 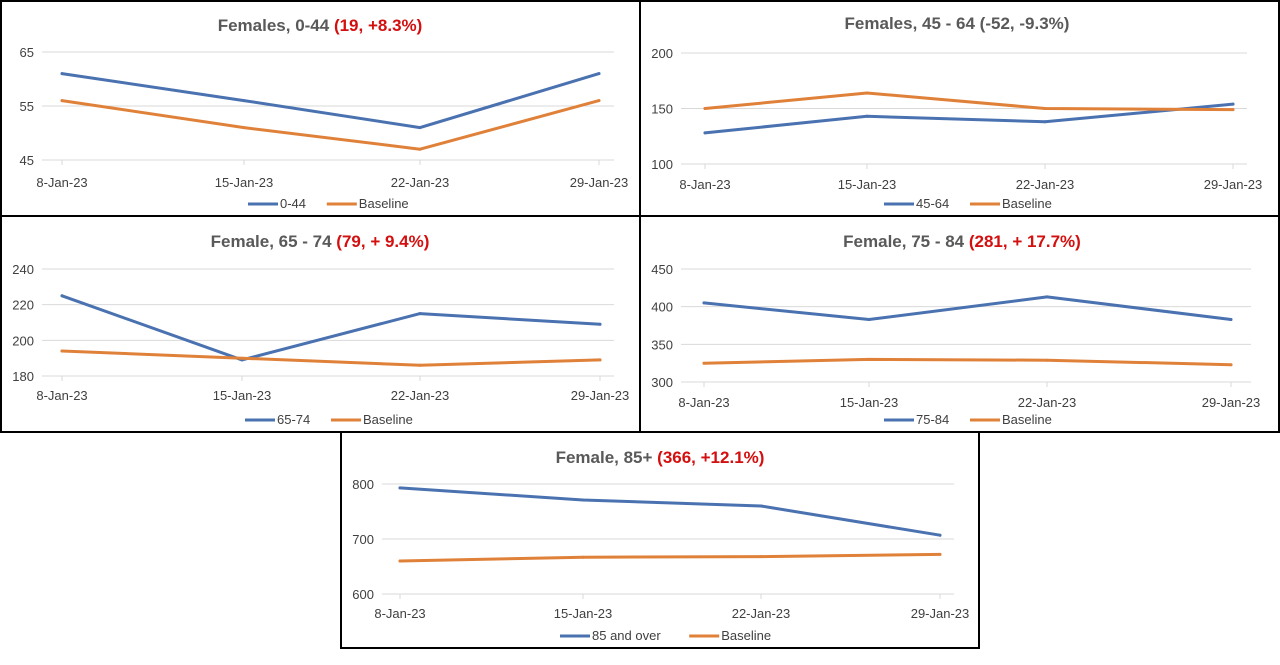 What do you see at coordinates (272, 241) in the screenshot?
I see `chart-title-text: Female, 65 - 74` at bounding box center [272, 241].